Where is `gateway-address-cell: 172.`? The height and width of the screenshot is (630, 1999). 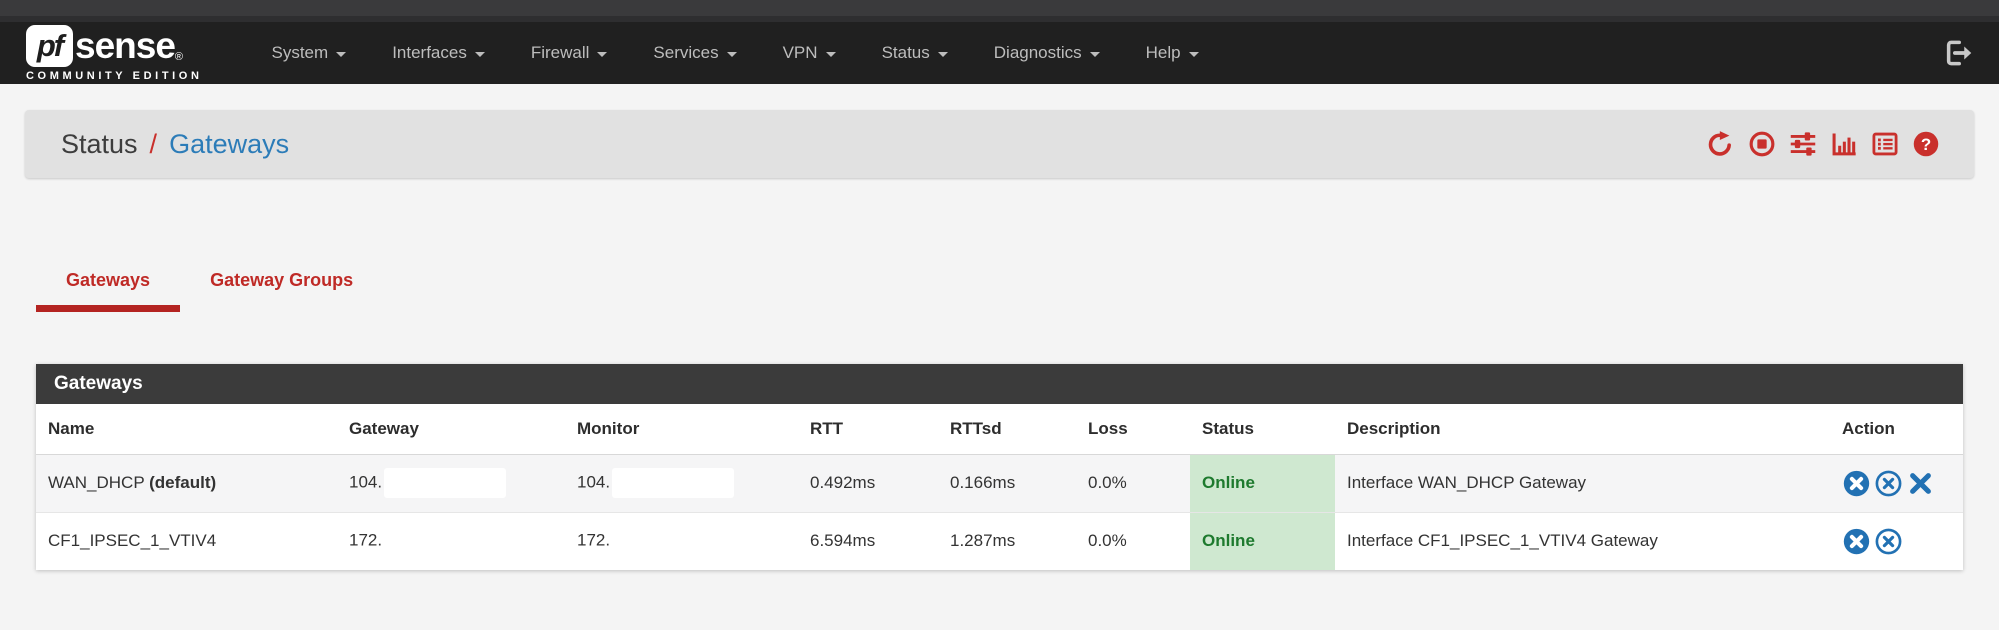 gateway-address-cell: 172. is located at coordinates (451, 540).